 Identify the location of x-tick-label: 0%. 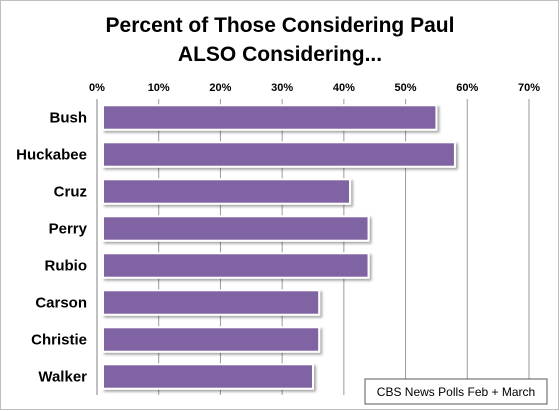
(97, 88).